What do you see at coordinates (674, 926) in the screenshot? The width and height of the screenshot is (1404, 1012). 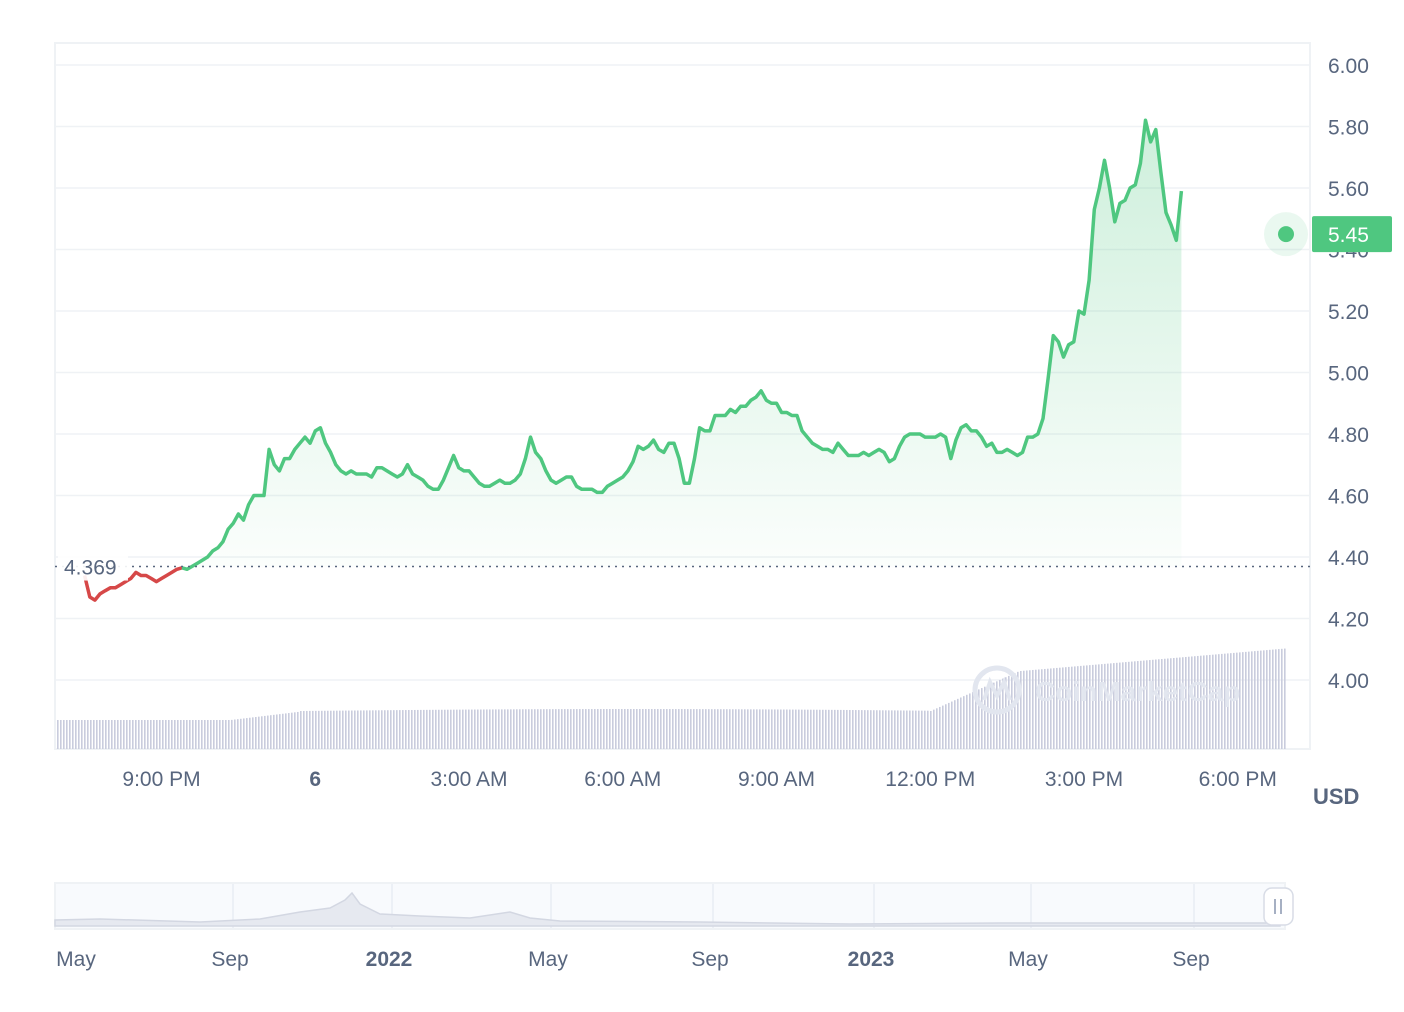 I see `range-navigator: May Sep 2022 May Sep 2023 May Sep` at bounding box center [674, 926].